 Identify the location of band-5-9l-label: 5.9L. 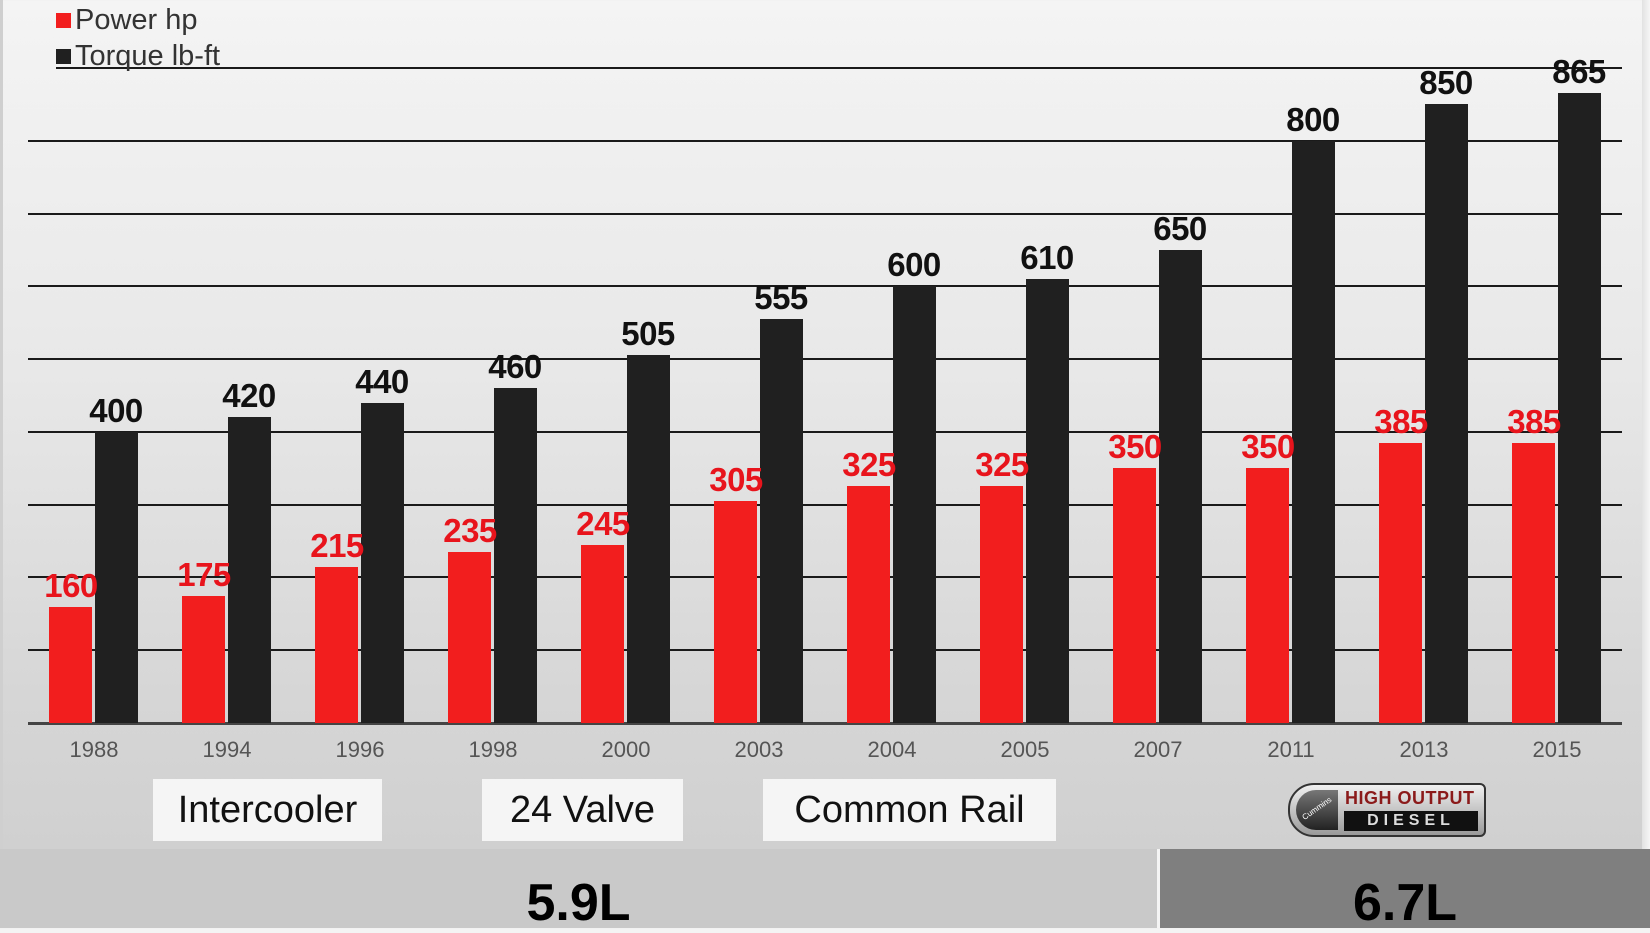
(578, 902).